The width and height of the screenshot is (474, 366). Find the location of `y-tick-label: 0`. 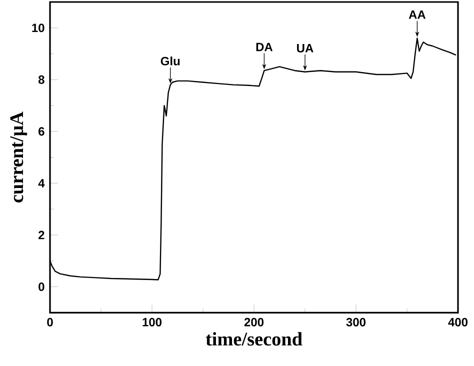

y-tick-label: 0 is located at coordinates (41, 287).